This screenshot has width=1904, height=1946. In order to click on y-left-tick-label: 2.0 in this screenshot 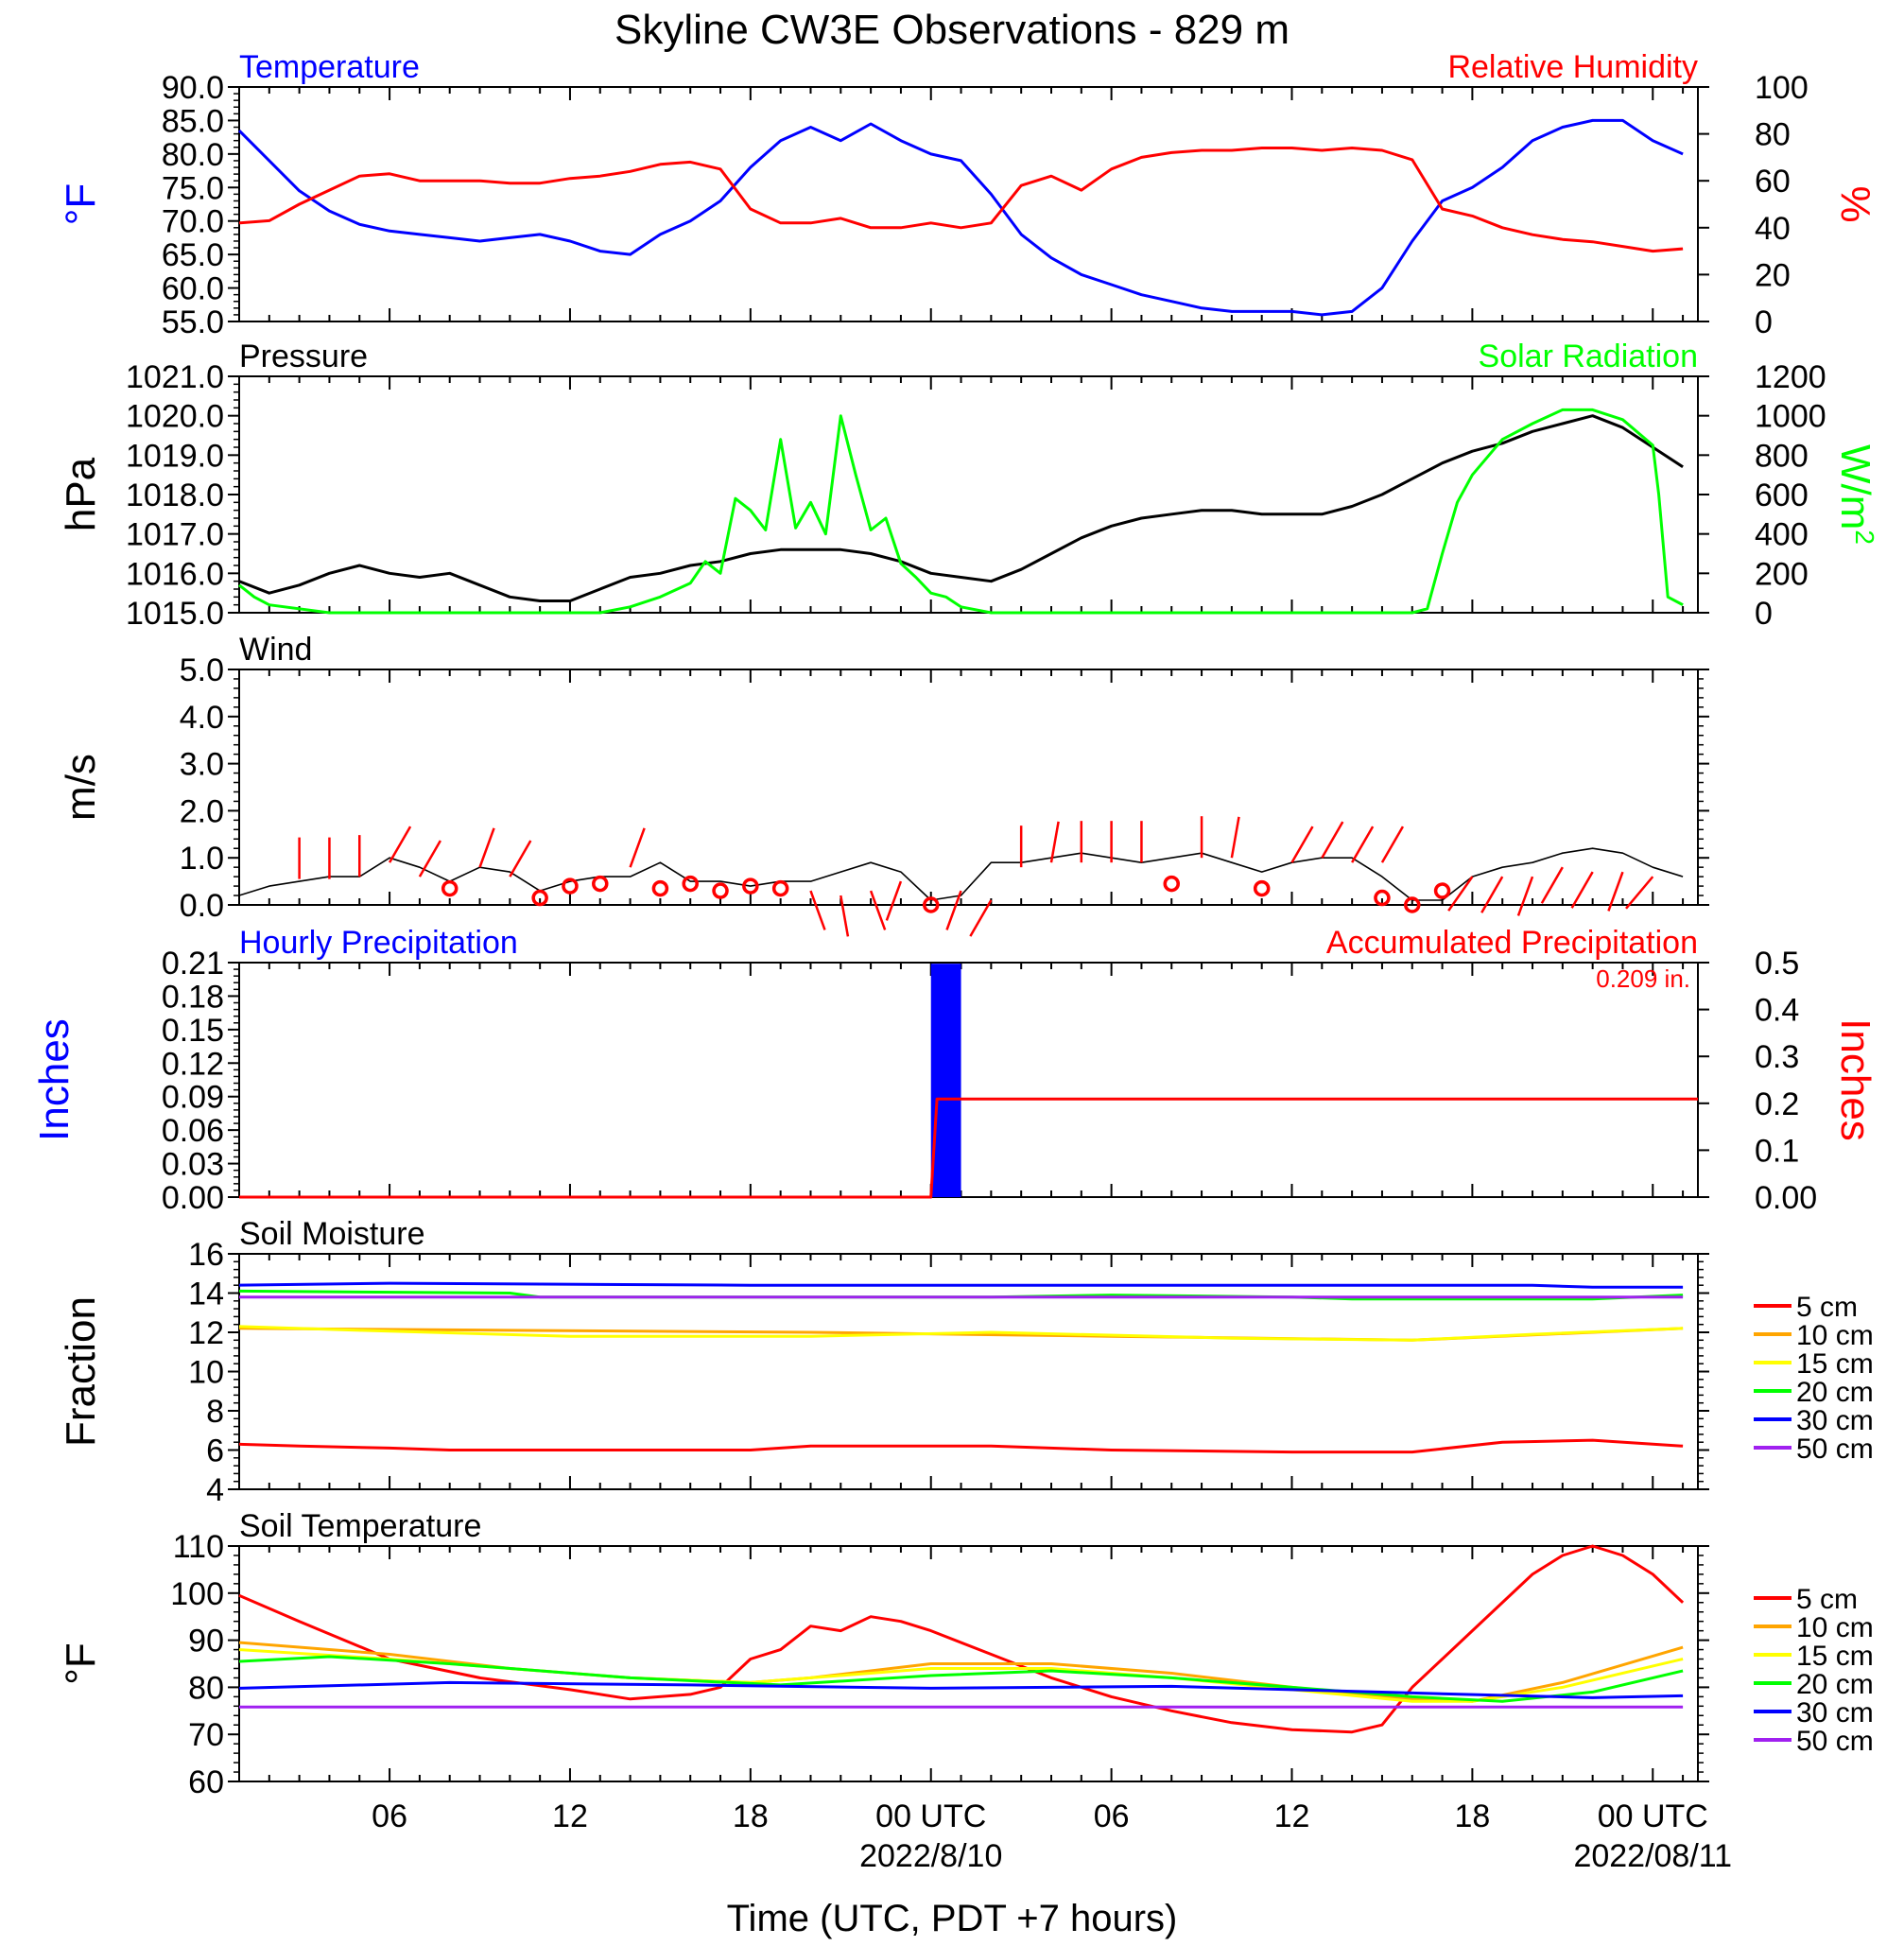, I will do `click(202, 811)`.